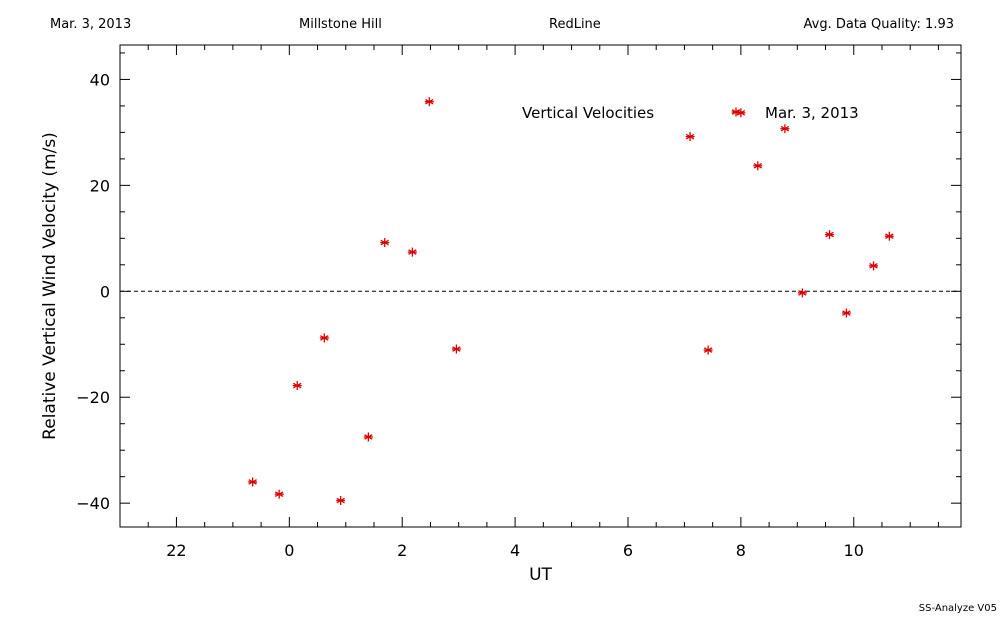  I want to click on legend-marker, so click(736, 112).